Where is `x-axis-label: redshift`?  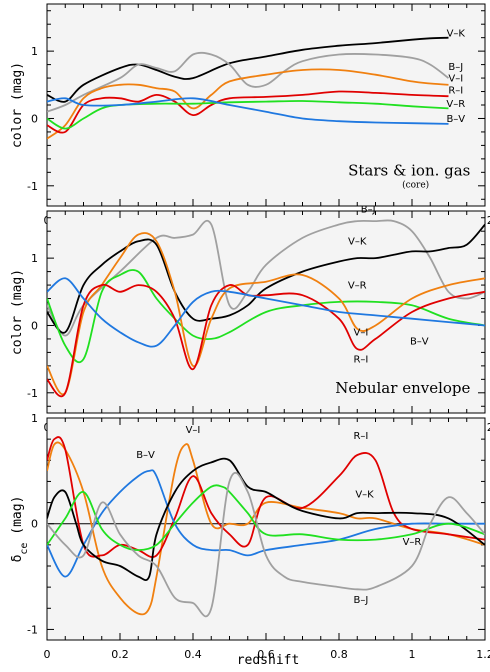 x-axis-label: redshift is located at coordinates (268, 660).